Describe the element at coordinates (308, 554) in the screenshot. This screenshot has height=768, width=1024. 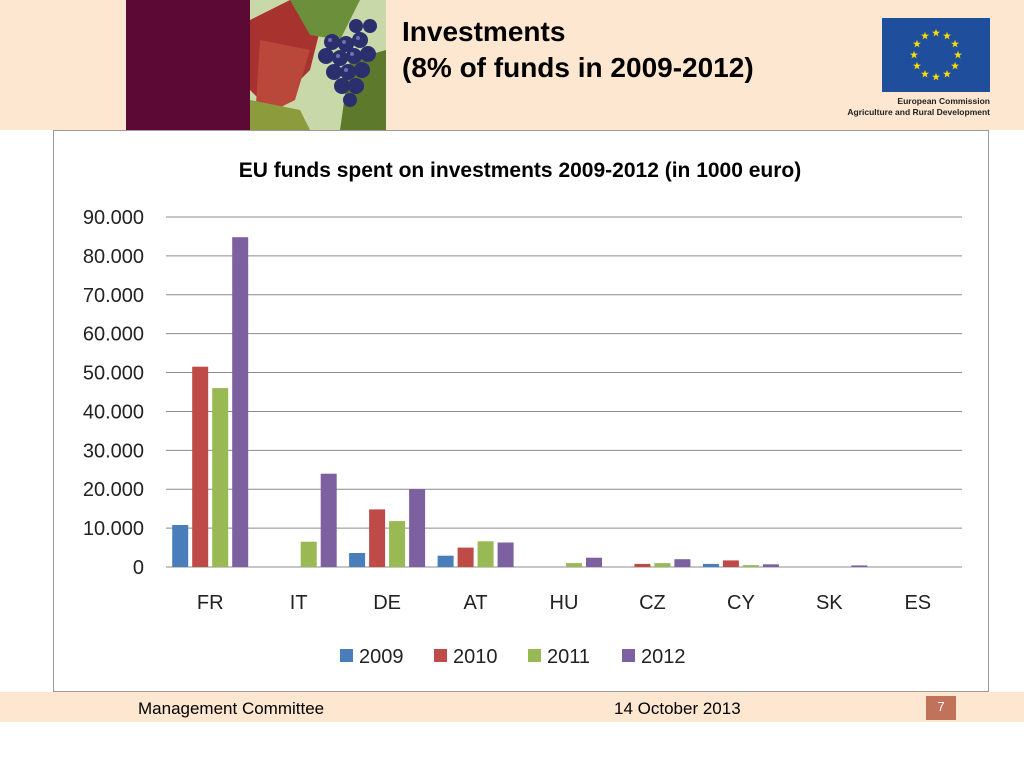
I see `bar-IT-2011` at that location.